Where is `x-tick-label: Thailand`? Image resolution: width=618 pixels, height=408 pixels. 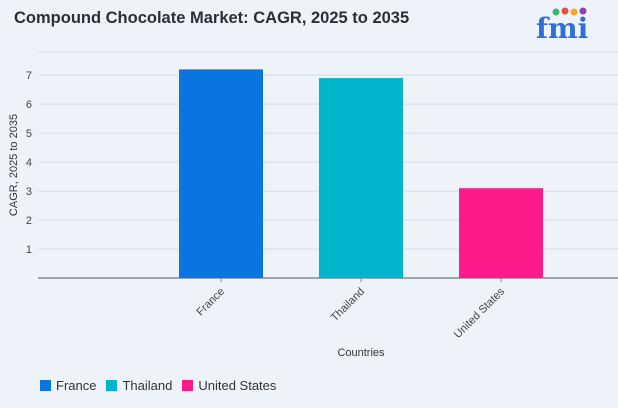 x-tick-label: Thailand is located at coordinates (348, 305).